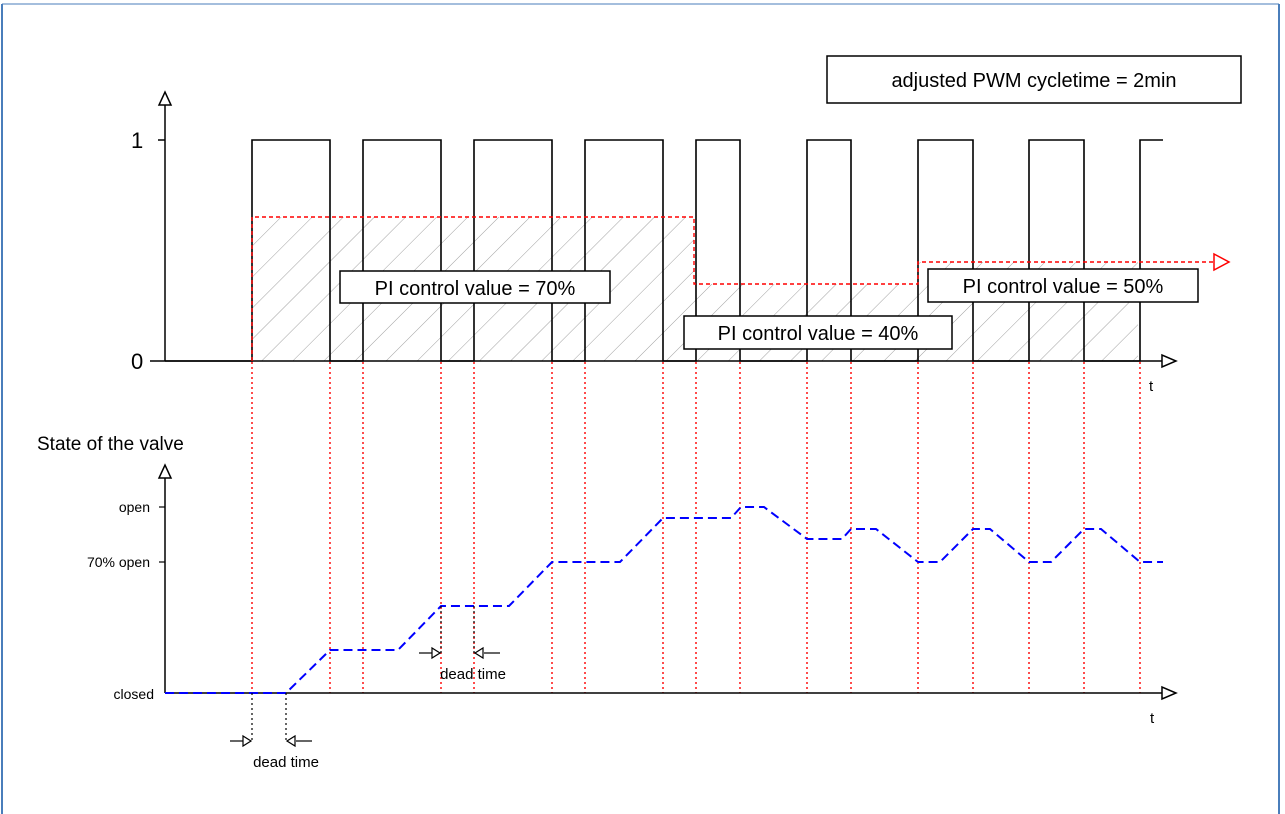 This screenshot has width=1285, height=814. I want to click on control-value-label-50: PI control value = 50%, so click(1063, 287).